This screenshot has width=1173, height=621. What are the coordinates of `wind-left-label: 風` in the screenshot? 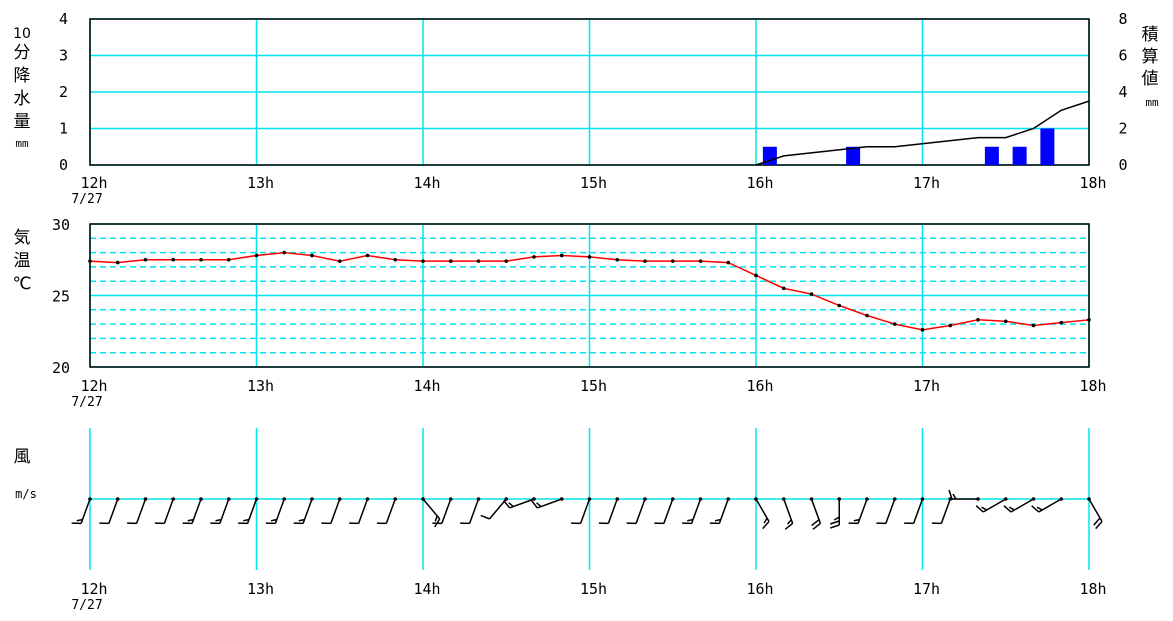 It's located at (22, 457).